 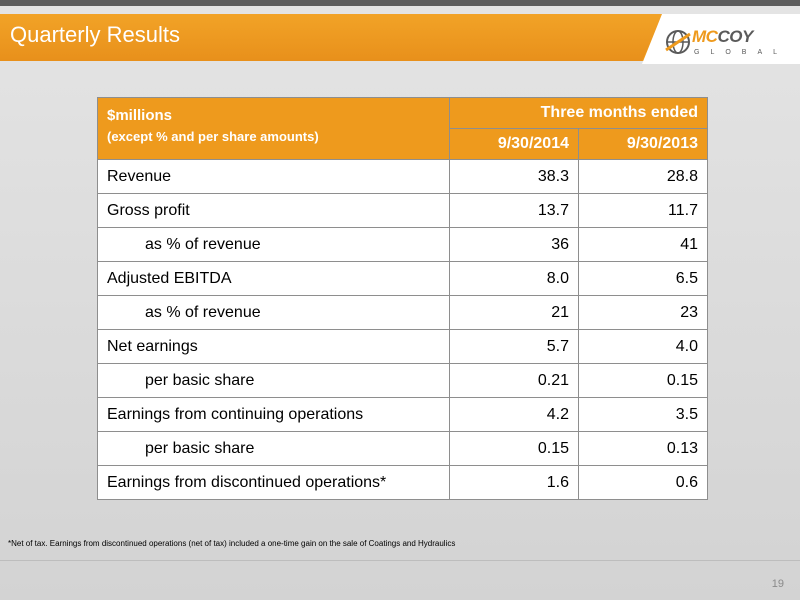 What do you see at coordinates (95, 34) in the screenshot?
I see `slide-title: Quarterly Results` at bounding box center [95, 34].